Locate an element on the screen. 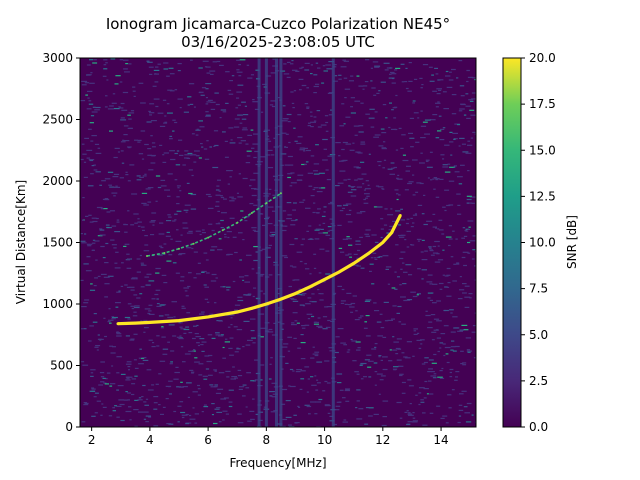 The image size is (640, 480). trace-point is located at coordinates (208, 237).